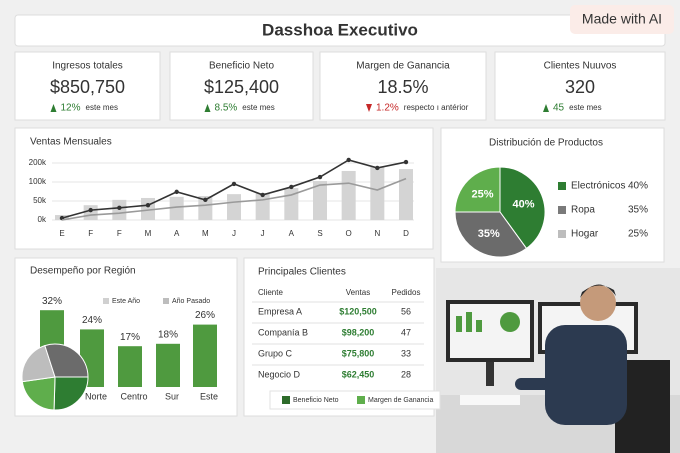 This screenshot has height=453, width=680. I want to click on bar-label: 24%, so click(92, 320).